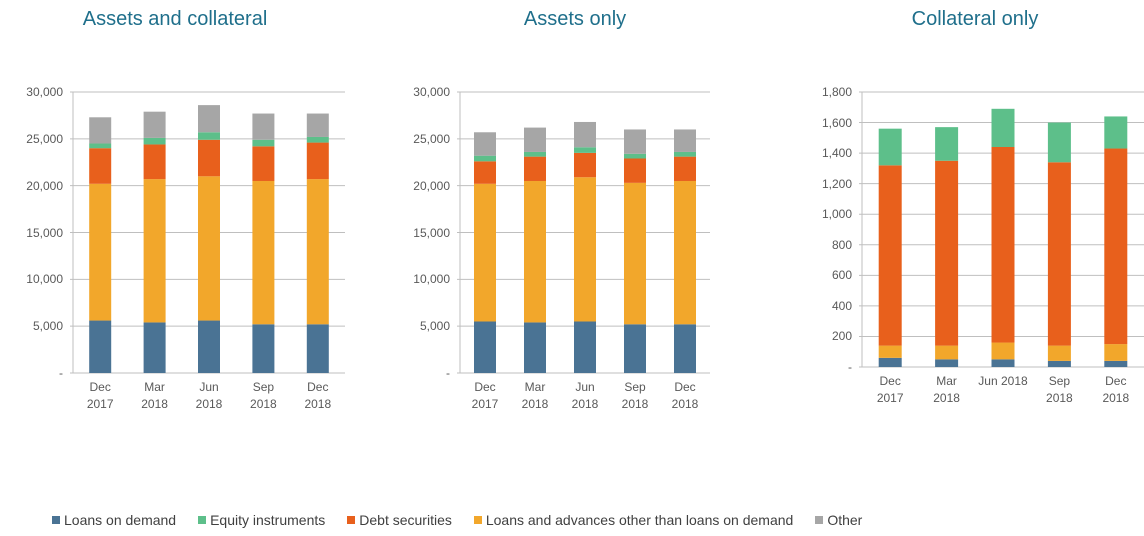 This screenshot has width=1144, height=536. I want to click on y-tick-label: 5,000, so click(47, 326).